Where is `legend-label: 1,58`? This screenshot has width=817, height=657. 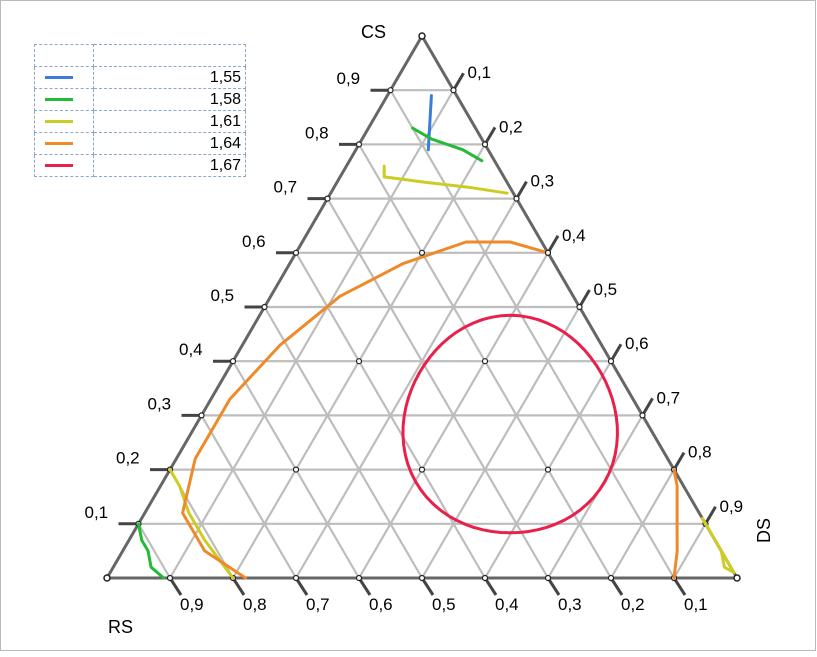
legend-label: 1,58 is located at coordinates (169, 99).